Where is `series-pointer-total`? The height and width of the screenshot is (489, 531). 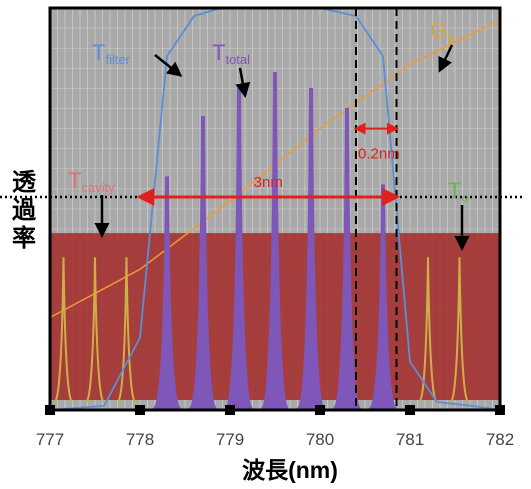
series-pointer-total is located at coordinates (243, 82).